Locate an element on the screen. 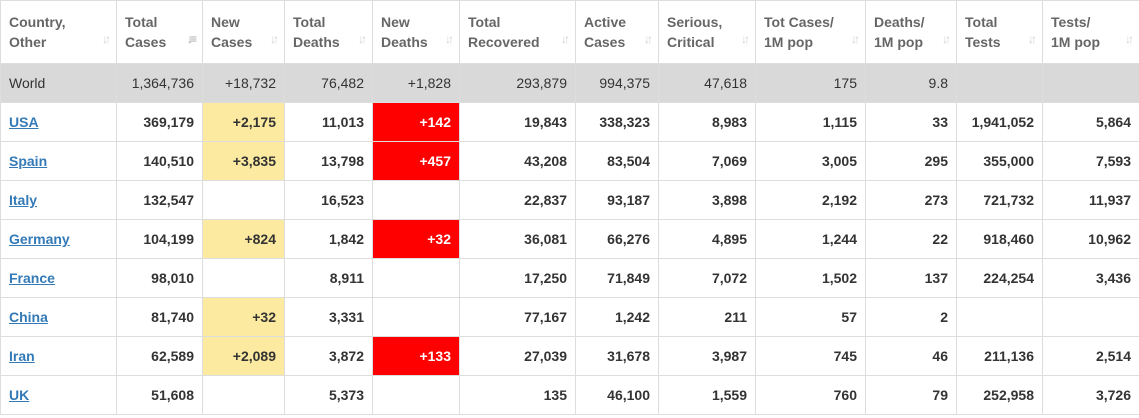  country-link: France is located at coordinates (32, 278).